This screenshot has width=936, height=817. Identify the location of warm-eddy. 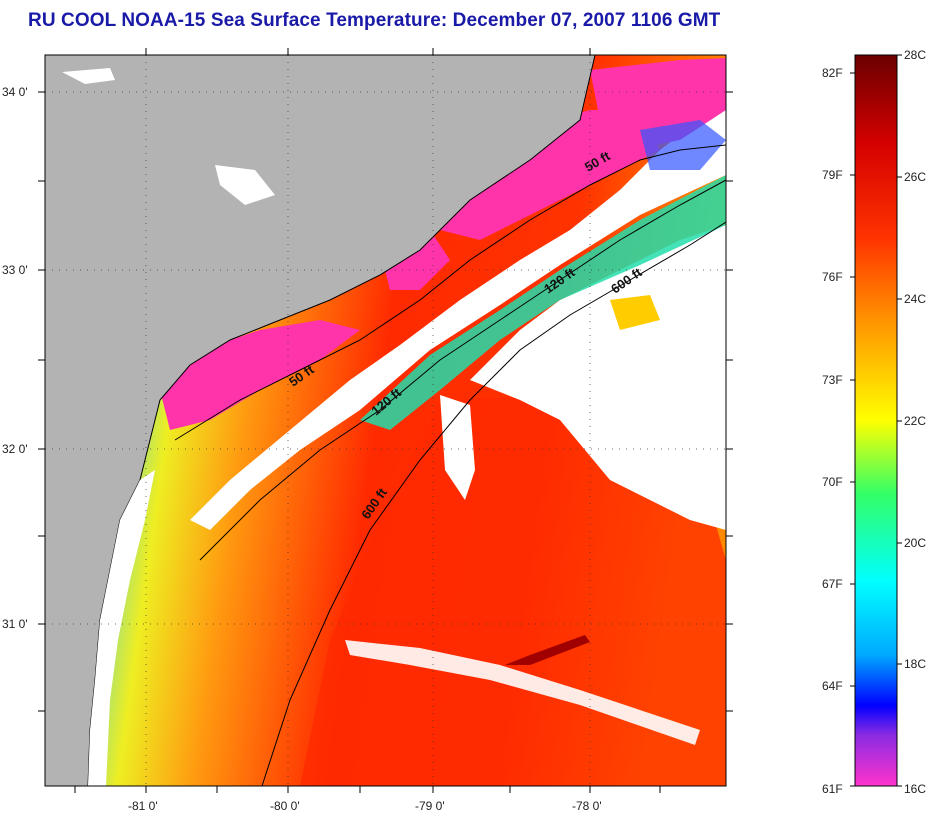
(635, 312).